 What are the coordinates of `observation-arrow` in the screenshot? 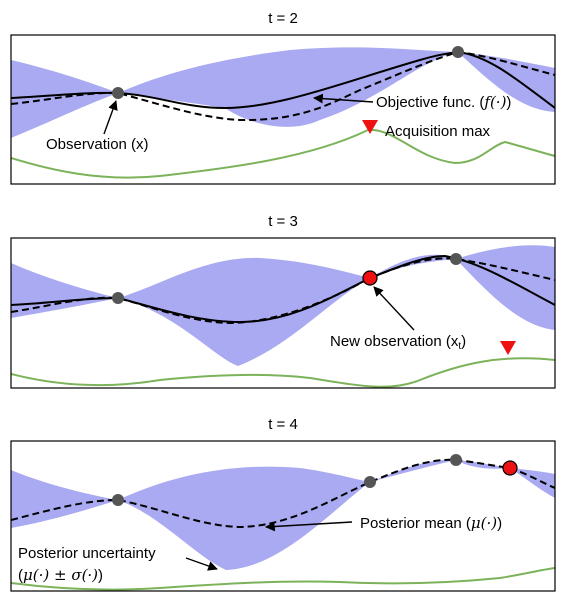 It's located at (110, 117).